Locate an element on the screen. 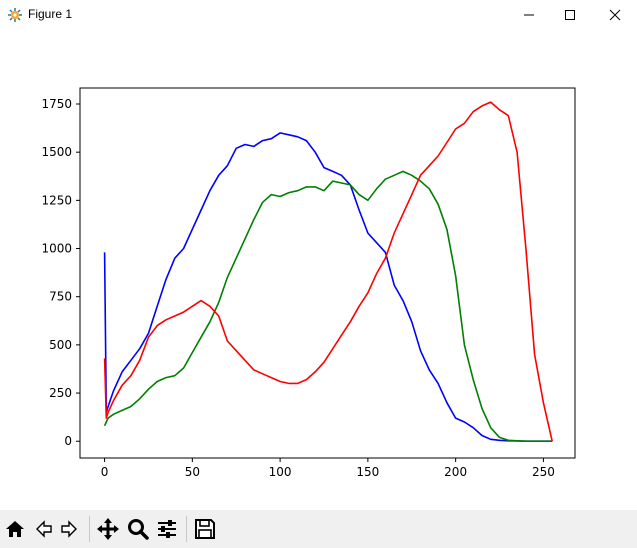 This screenshot has width=637, height=548. x-tick-label: 0 is located at coordinates (105, 472).